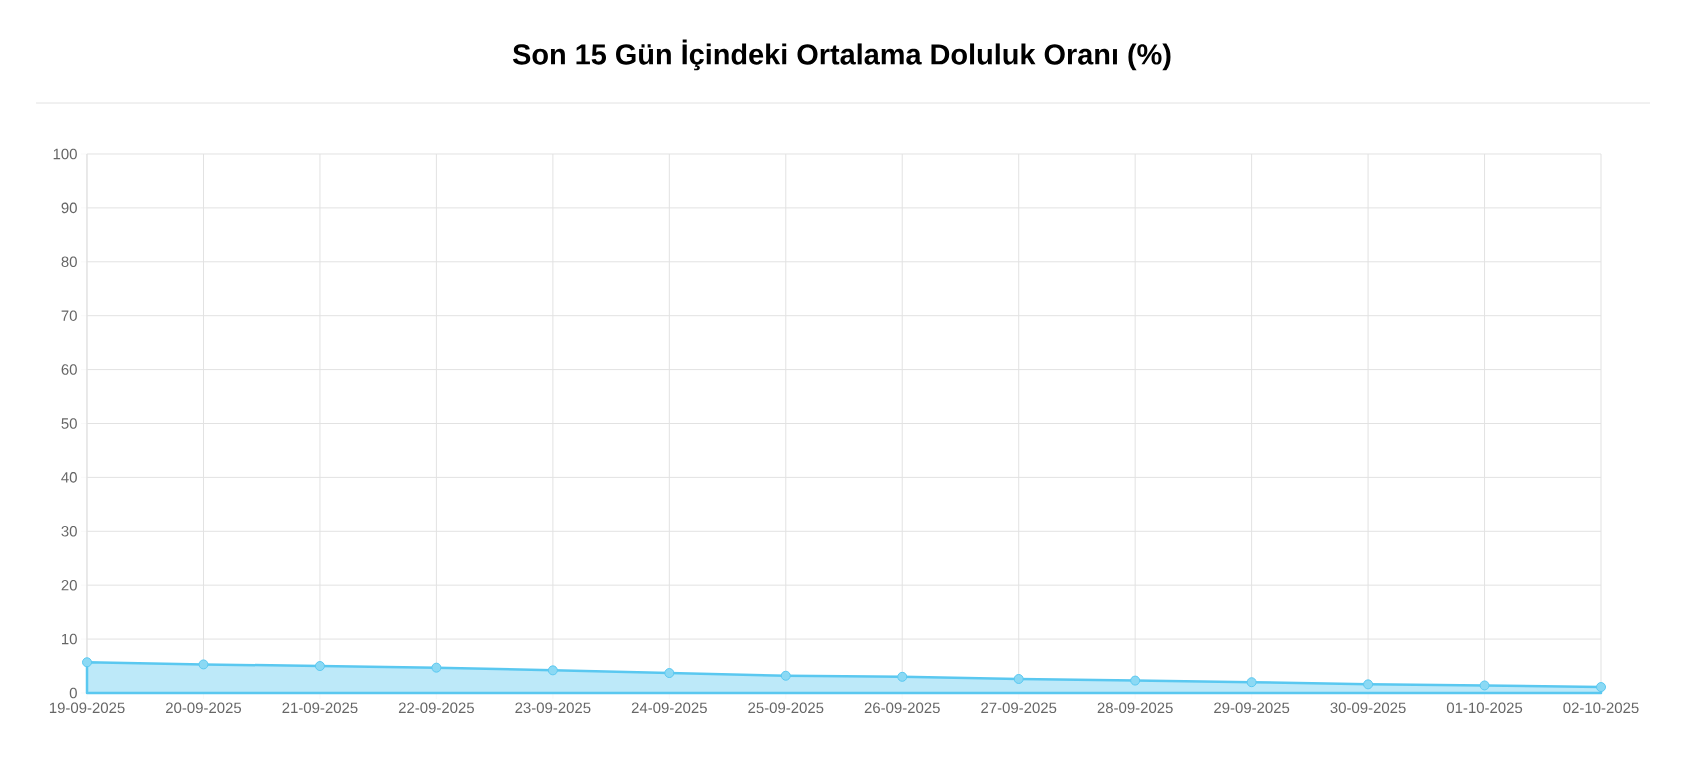 The width and height of the screenshot is (1685, 773). Describe the element at coordinates (69, 531) in the screenshot. I see `y-tick-label: 30` at that location.